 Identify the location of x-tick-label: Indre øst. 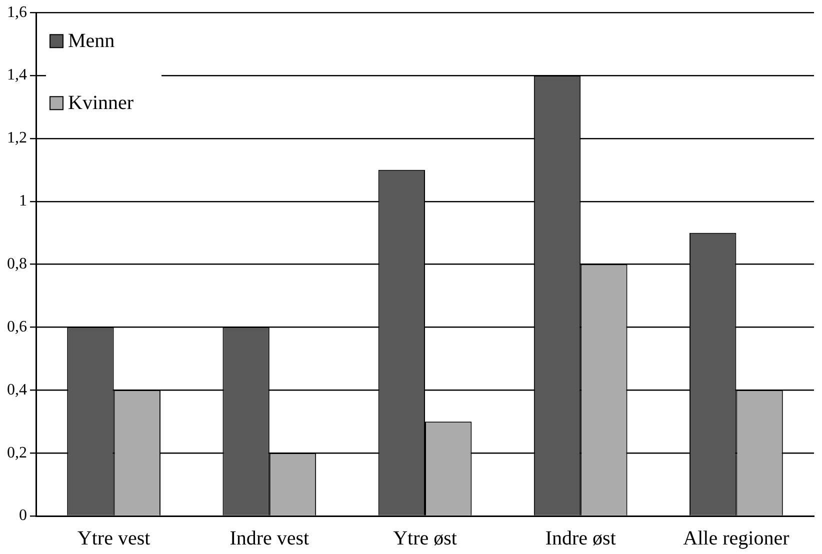
(580, 538).